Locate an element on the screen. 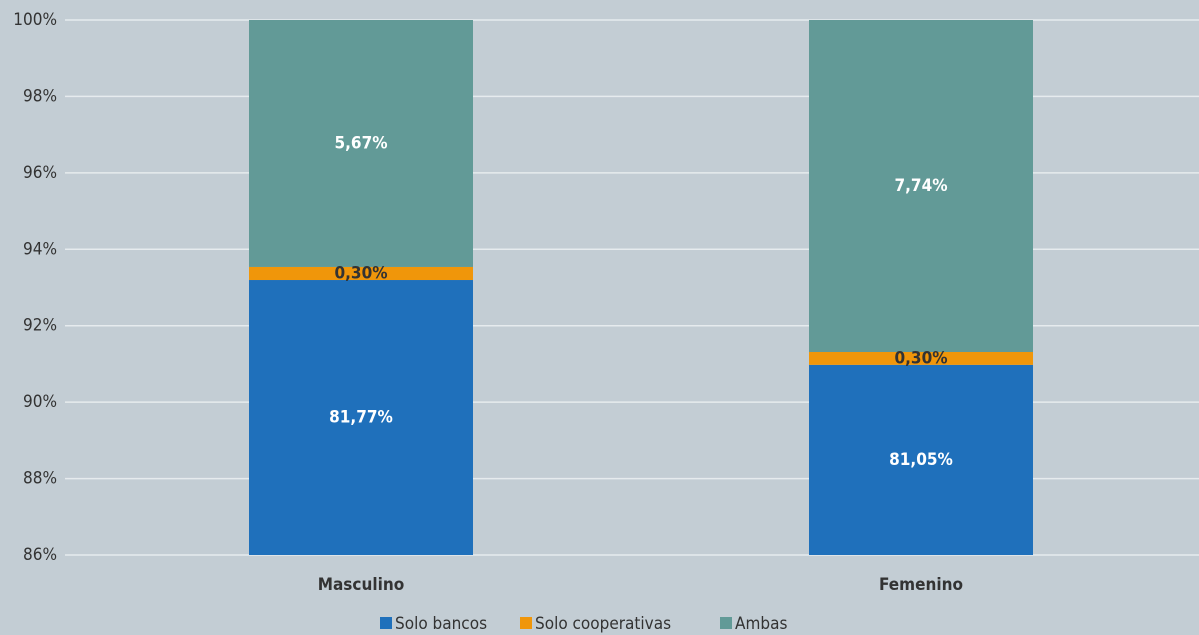 This screenshot has height=635, width=1199. y-tick-label: 98% is located at coordinates (40, 96).